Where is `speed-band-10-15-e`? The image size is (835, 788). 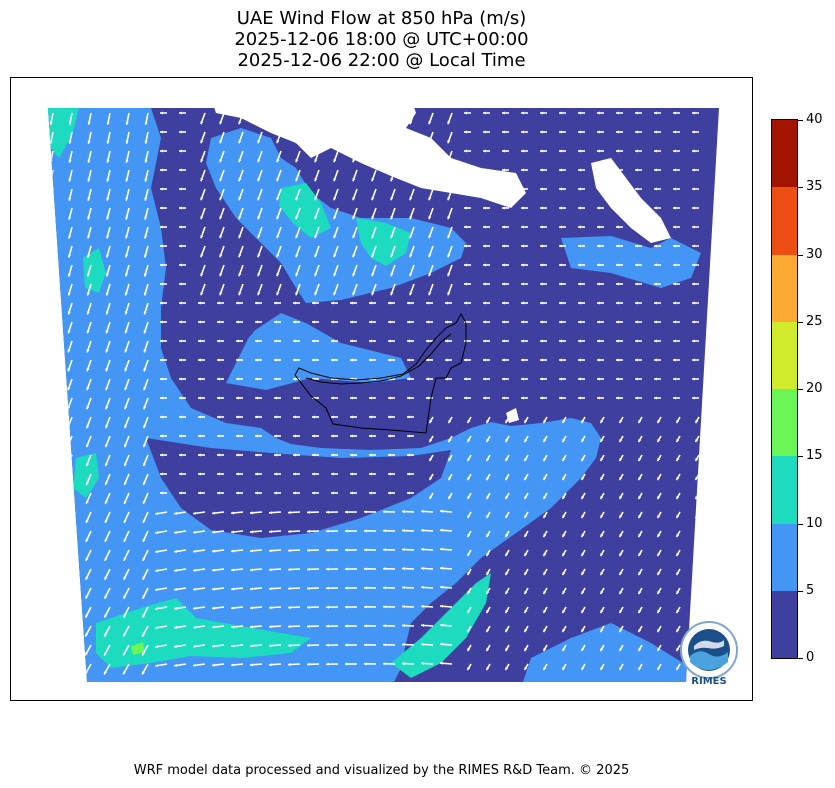 speed-band-10-15-e is located at coordinates (203, 633).